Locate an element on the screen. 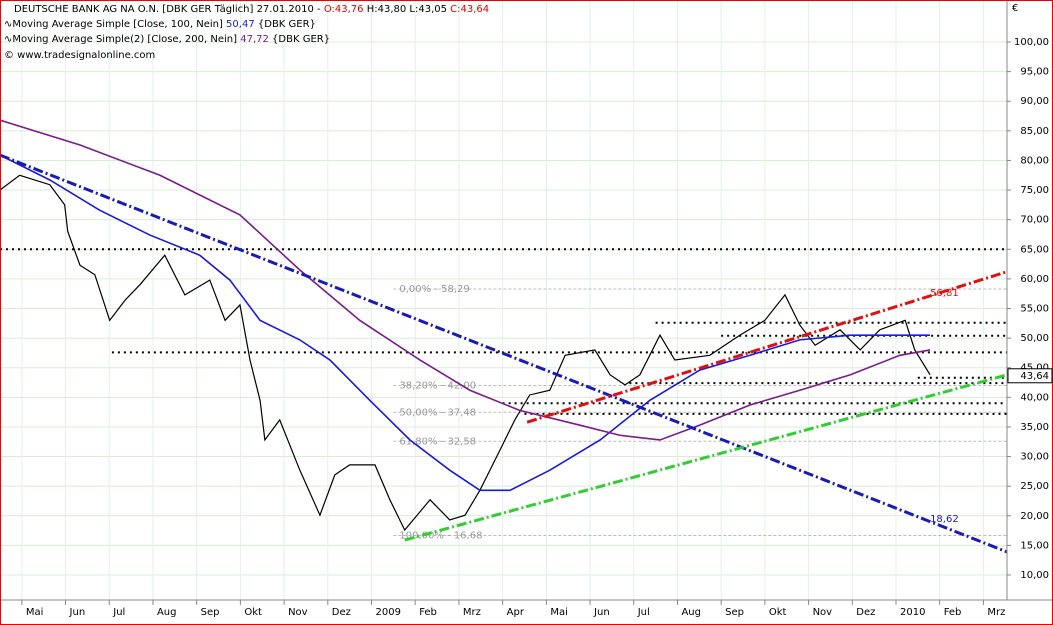 The width and height of the screenshot is (1053, 625). currency: € is located at coordinates (1015, 8).